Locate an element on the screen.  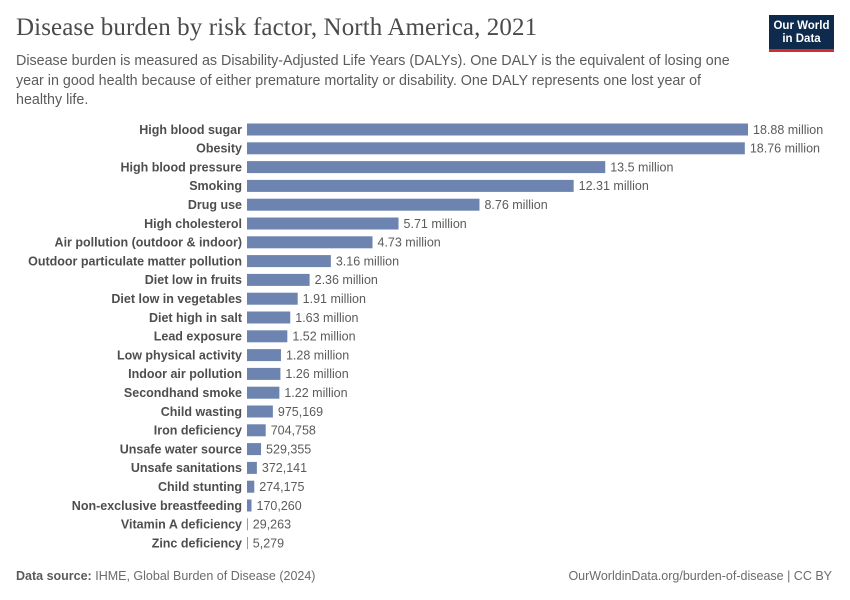
category-label-outdoor-particulate-matter-pollution: Outdoor particulate matter pollution is located at coordinates (135, 261).